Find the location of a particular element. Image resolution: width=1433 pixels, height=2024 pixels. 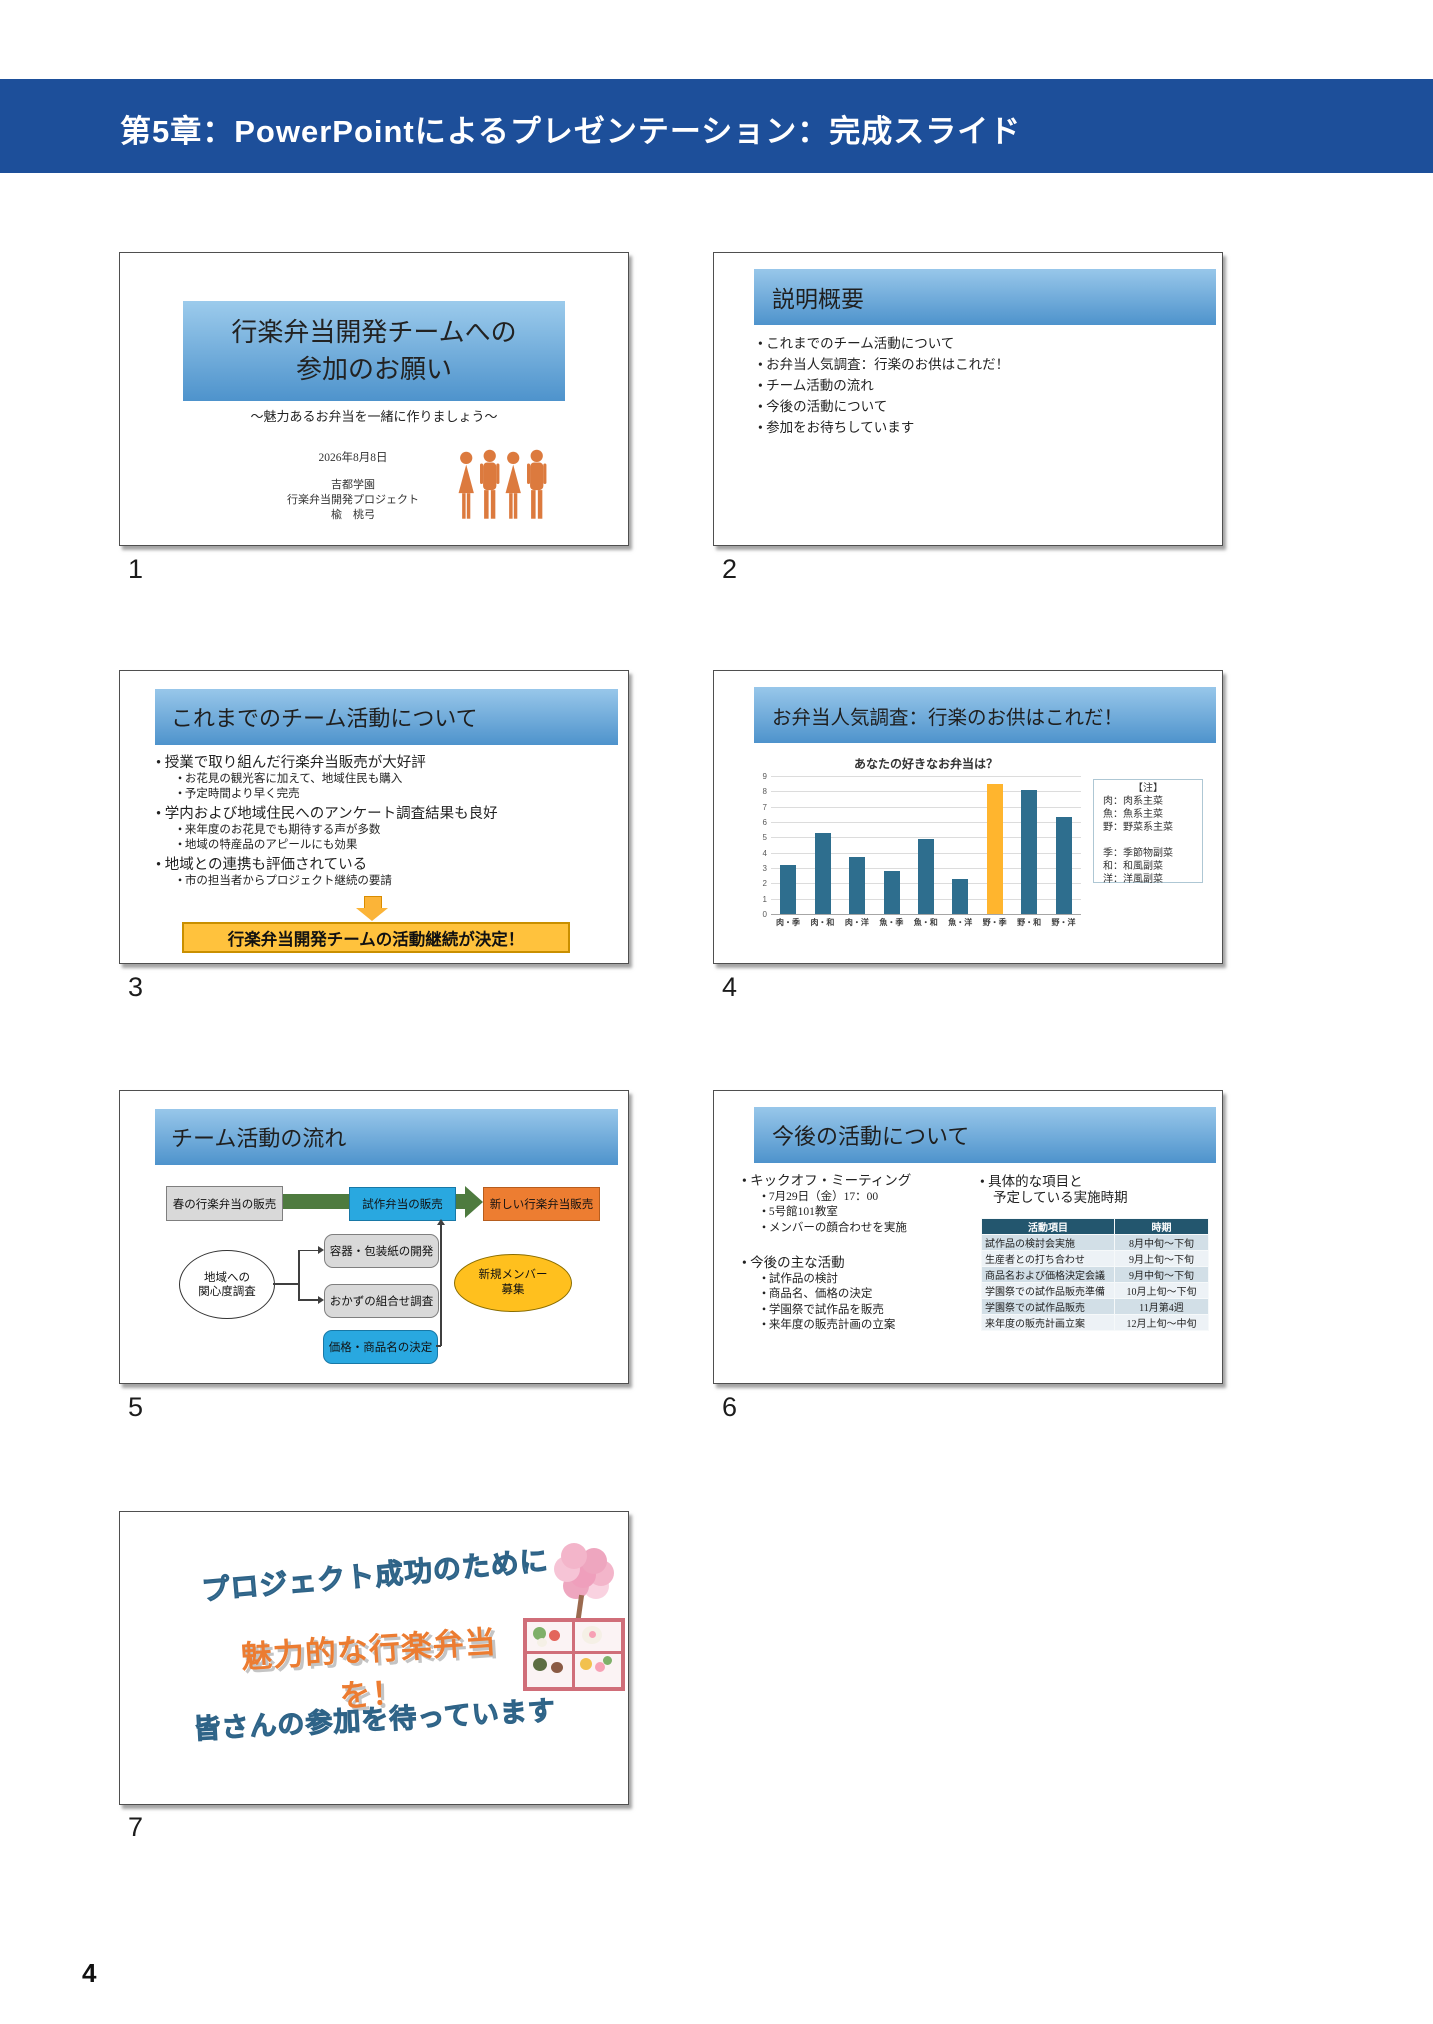

sub-bullet-item: • 来年度のお花見でも期待する声が多数 is located at coordinates (279, 830).